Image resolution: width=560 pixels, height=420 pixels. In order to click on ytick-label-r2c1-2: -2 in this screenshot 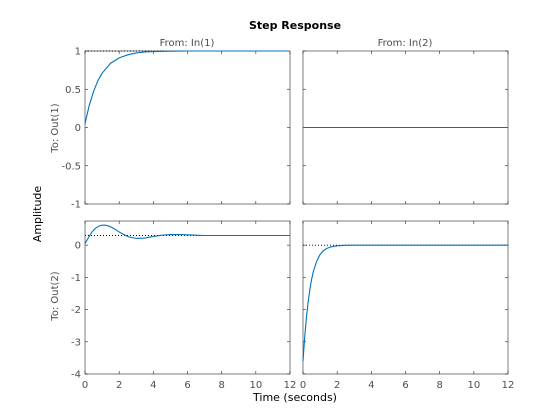, I will do `click(76, 310)`.